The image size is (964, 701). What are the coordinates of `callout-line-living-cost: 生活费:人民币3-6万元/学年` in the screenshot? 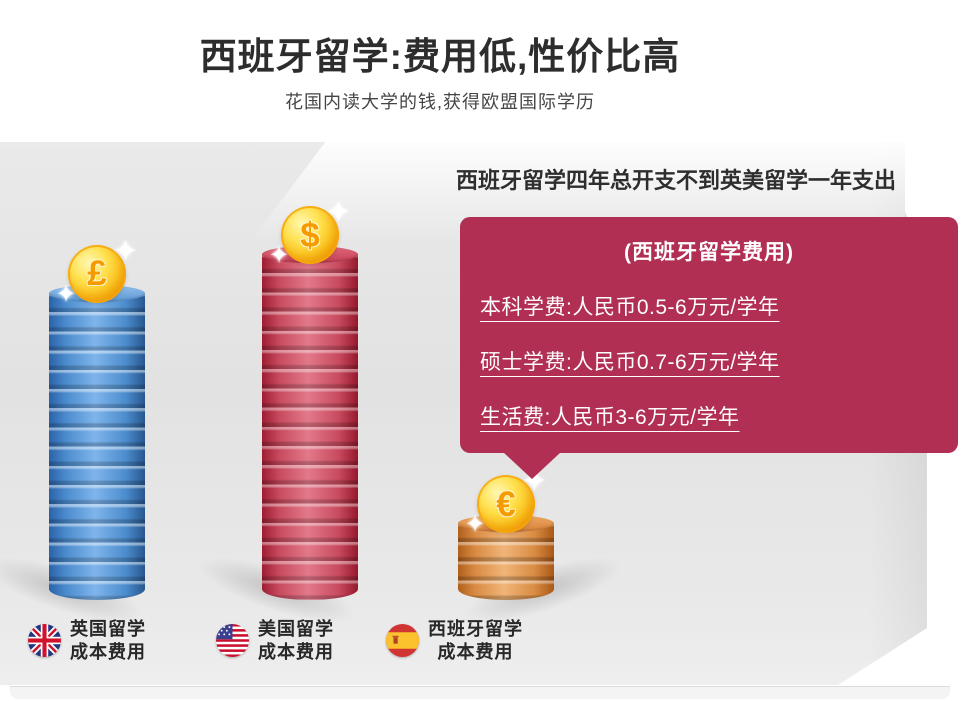 It's located at (610, 417).